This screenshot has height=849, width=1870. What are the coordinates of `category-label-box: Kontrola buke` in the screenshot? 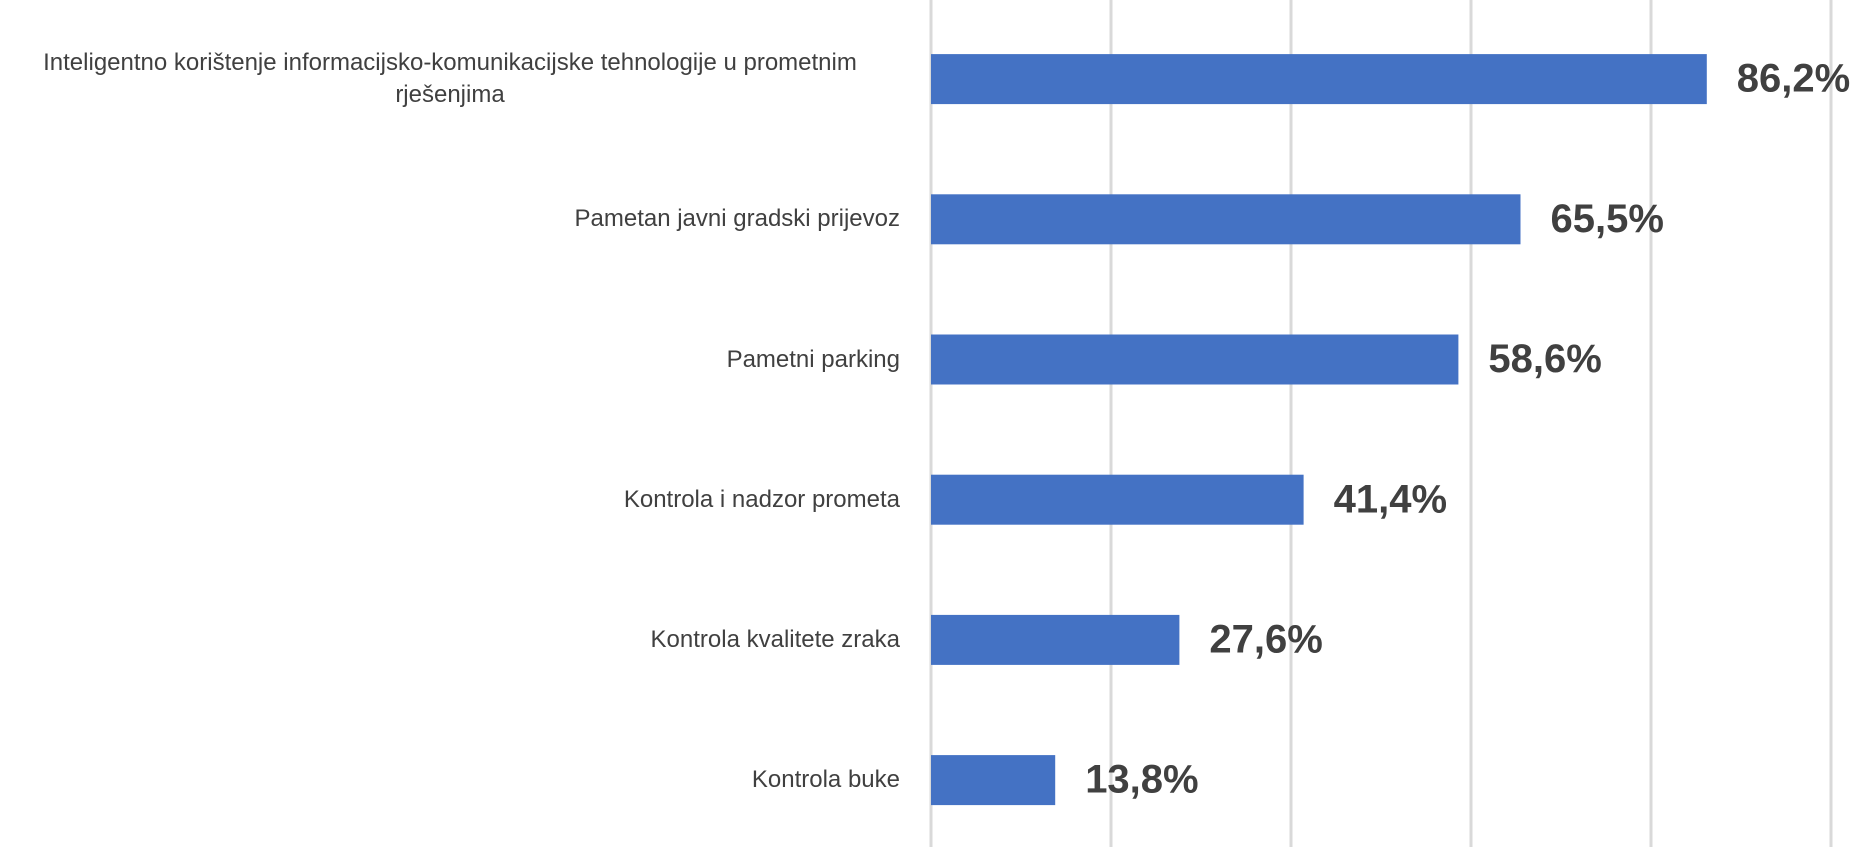 It's located at (826, 780).